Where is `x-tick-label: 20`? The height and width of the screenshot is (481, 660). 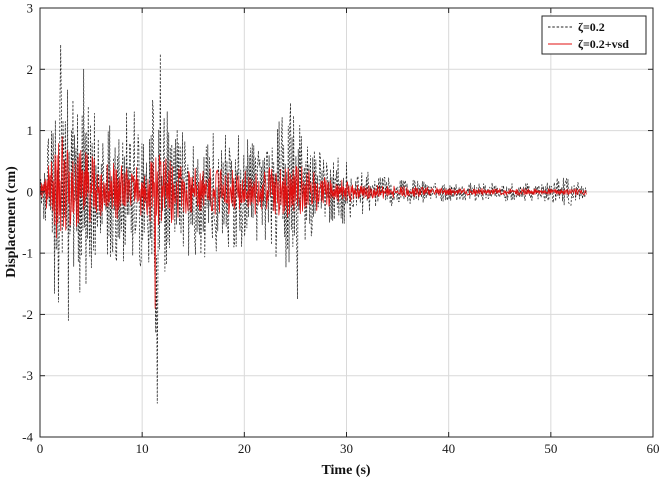
x-tick-label: 20 is located at coordinates (244, 448).